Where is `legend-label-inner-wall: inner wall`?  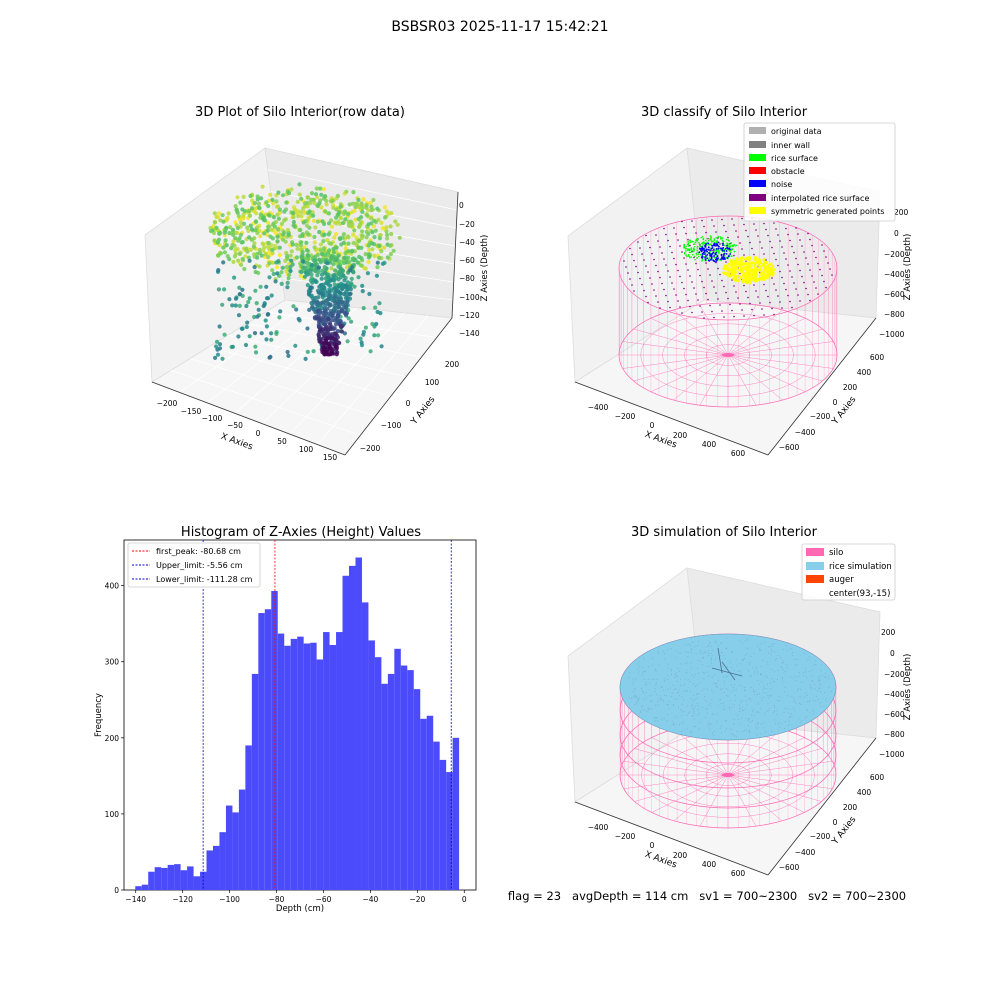 legend-label-inner-wall: inner wall is located at coordinates (790, 145).